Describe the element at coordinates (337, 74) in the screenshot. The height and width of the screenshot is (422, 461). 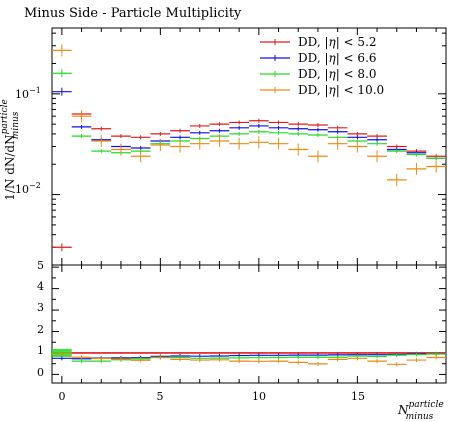
I see `legend-label: DD, |η| < 8.0` at that location.